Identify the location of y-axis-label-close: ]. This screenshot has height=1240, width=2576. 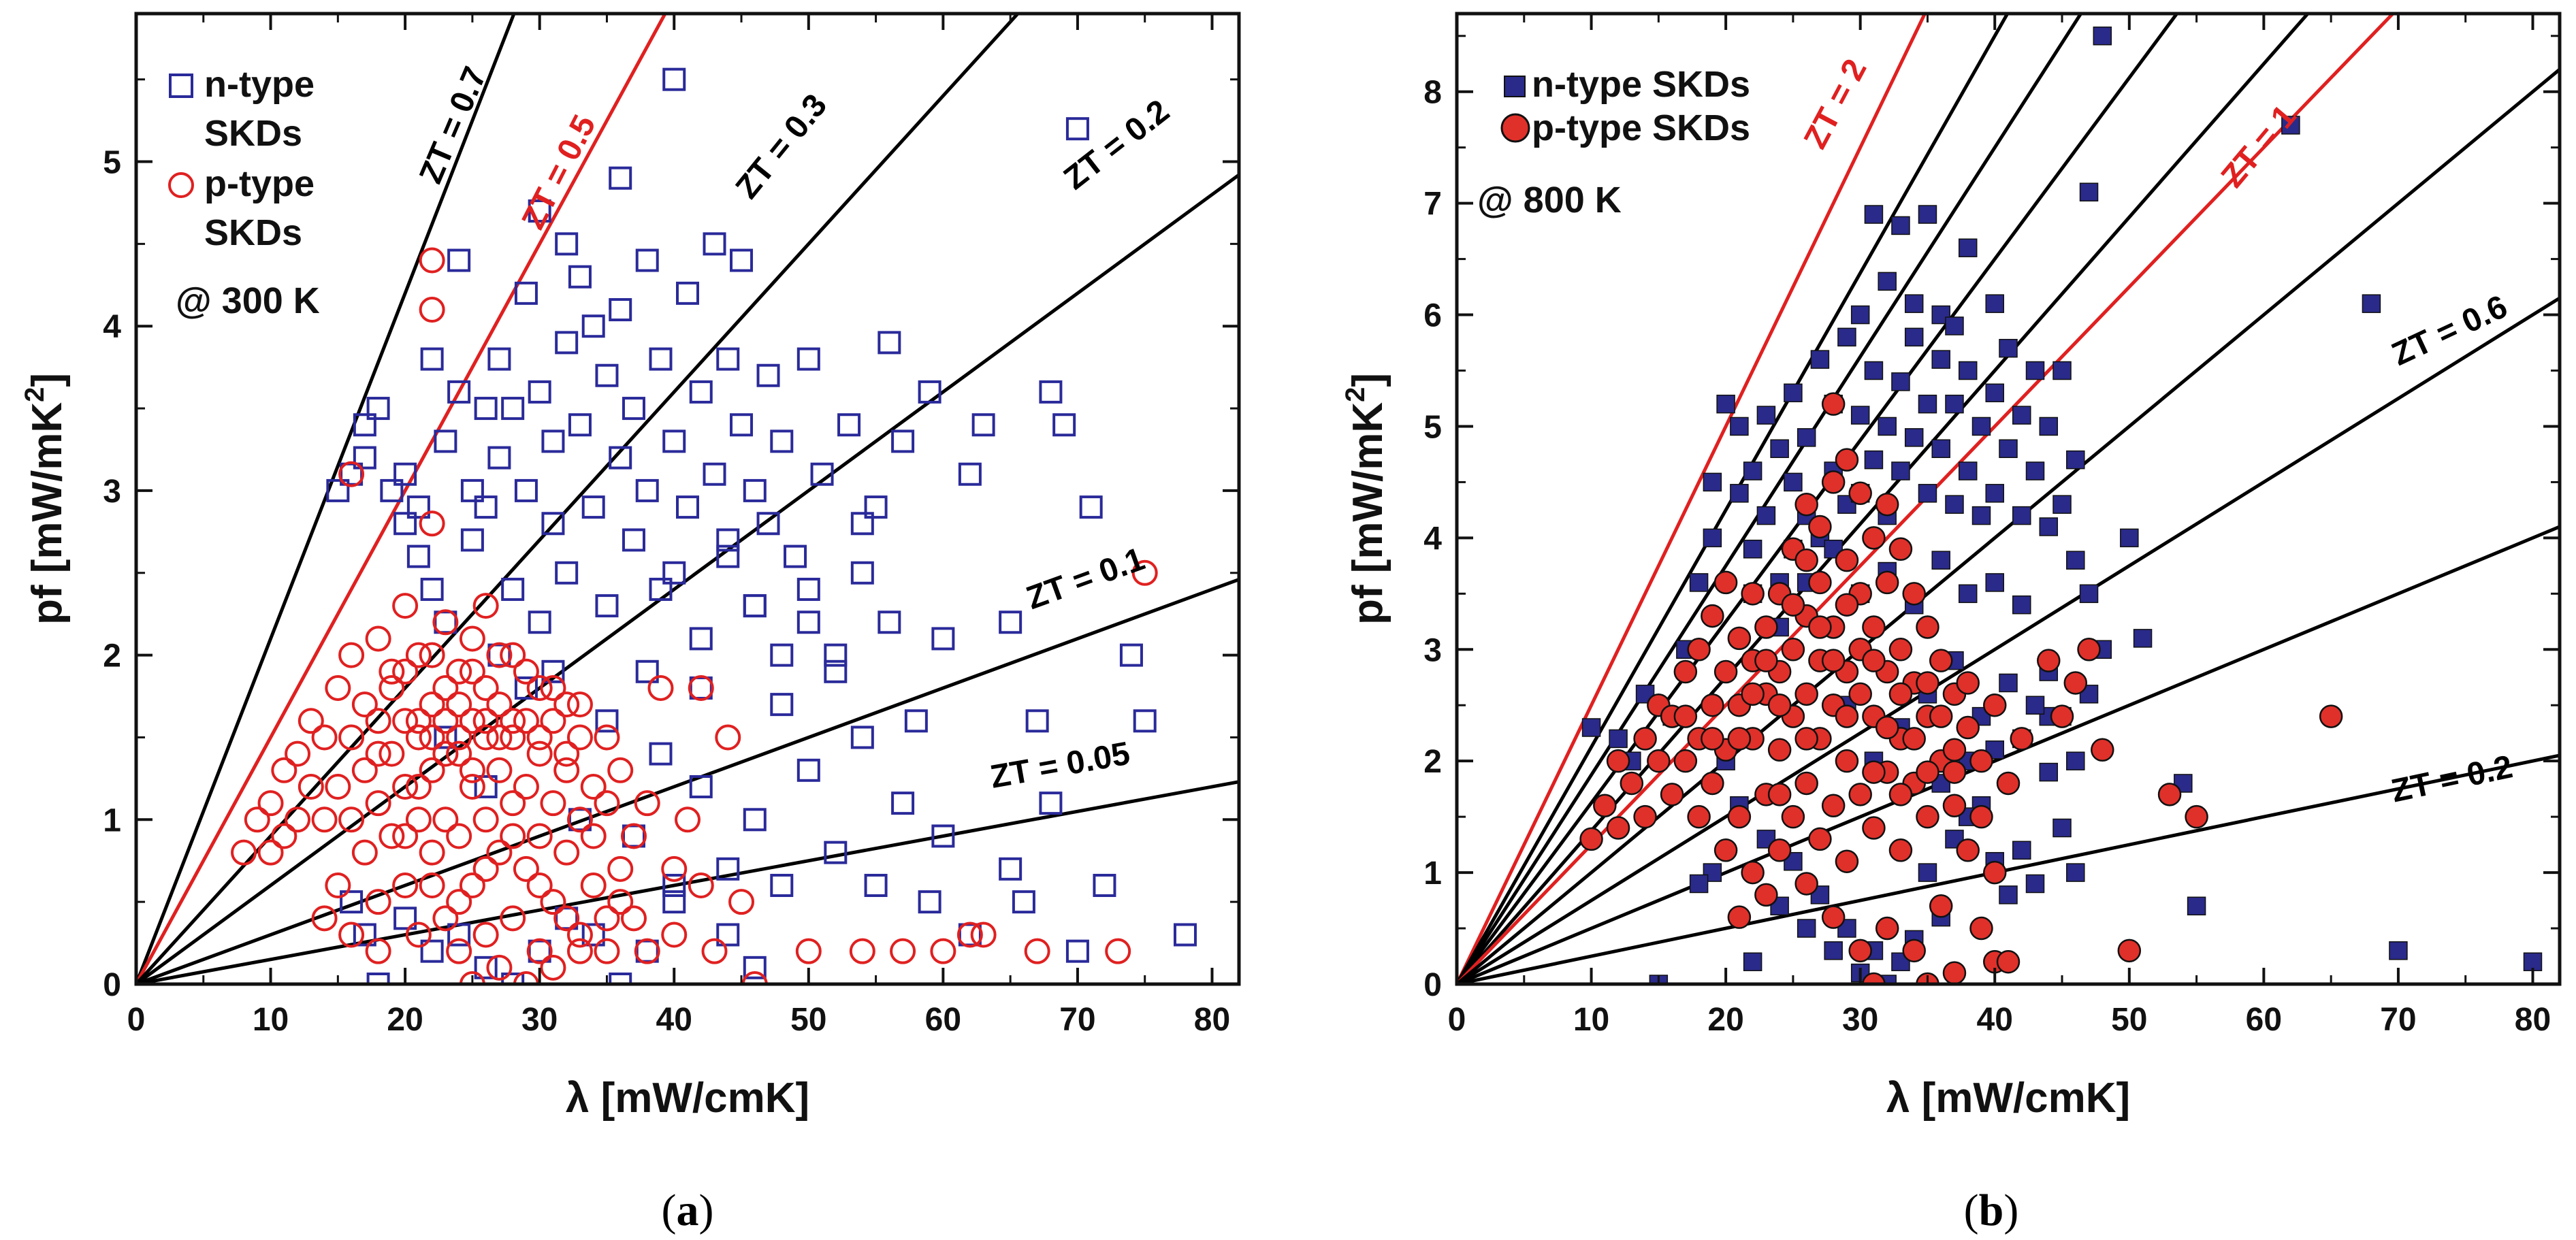
(48, 380).